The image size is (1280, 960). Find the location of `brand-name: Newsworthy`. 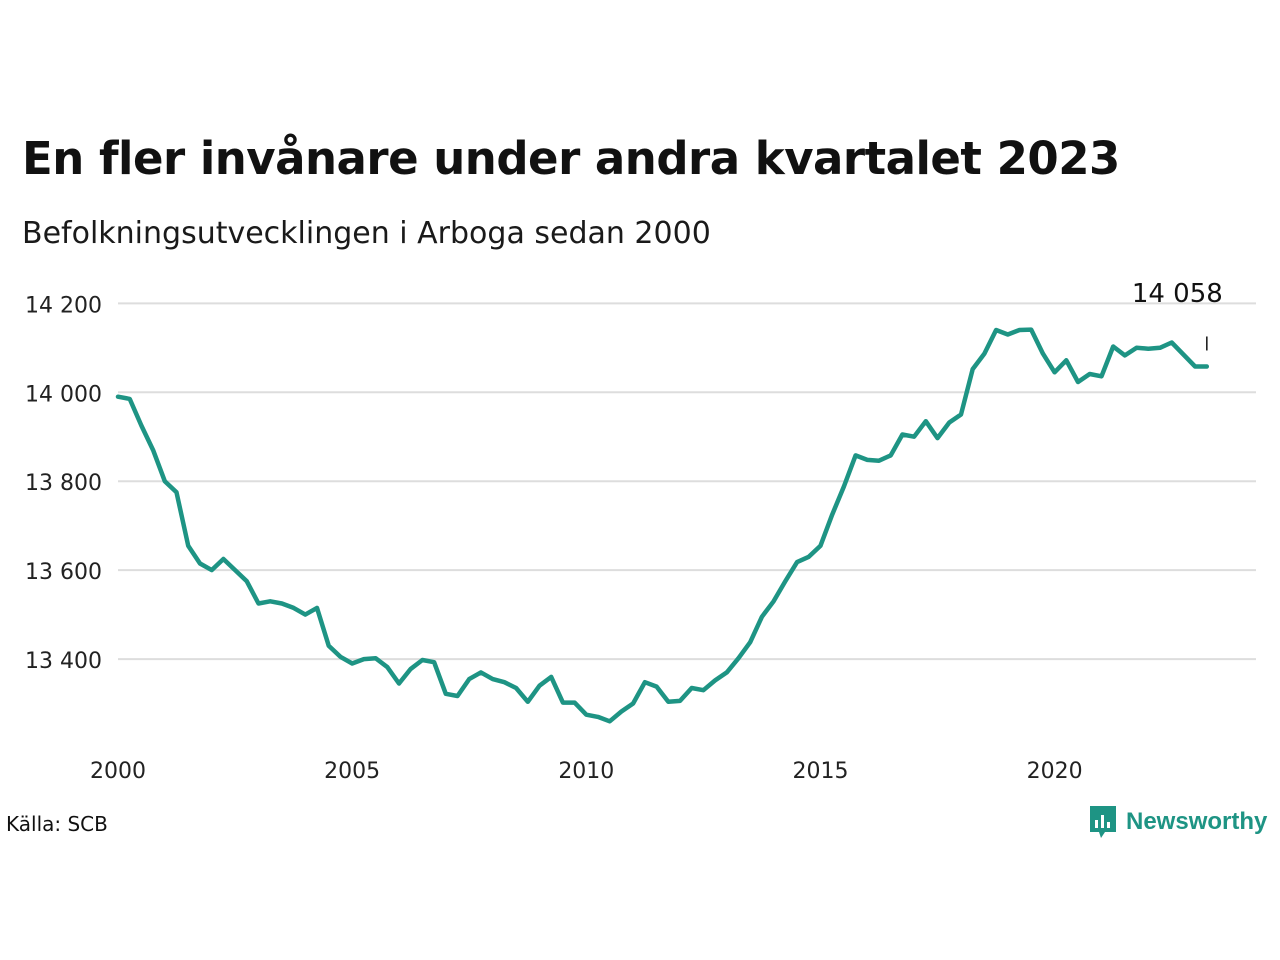

brand-name: Newsworthy is located at coordinates (1197, 821).